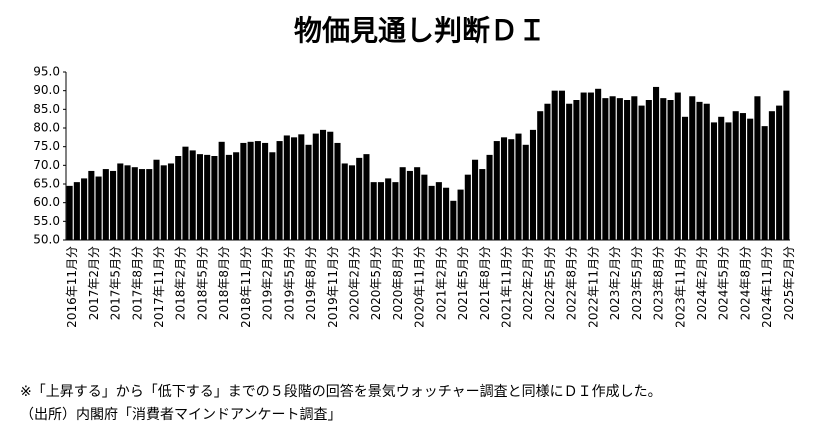  Describe the element at coordinates (528, 283) in the screenshot. I see `x-tick-label: 2022年2月分` at that location.